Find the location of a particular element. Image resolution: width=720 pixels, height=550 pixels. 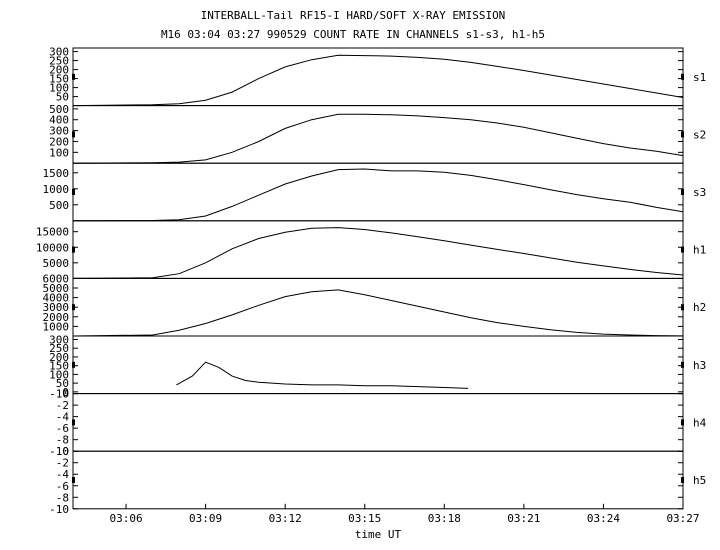

y-tick-label-h2: 6000 is located at coordinates (56, 278).